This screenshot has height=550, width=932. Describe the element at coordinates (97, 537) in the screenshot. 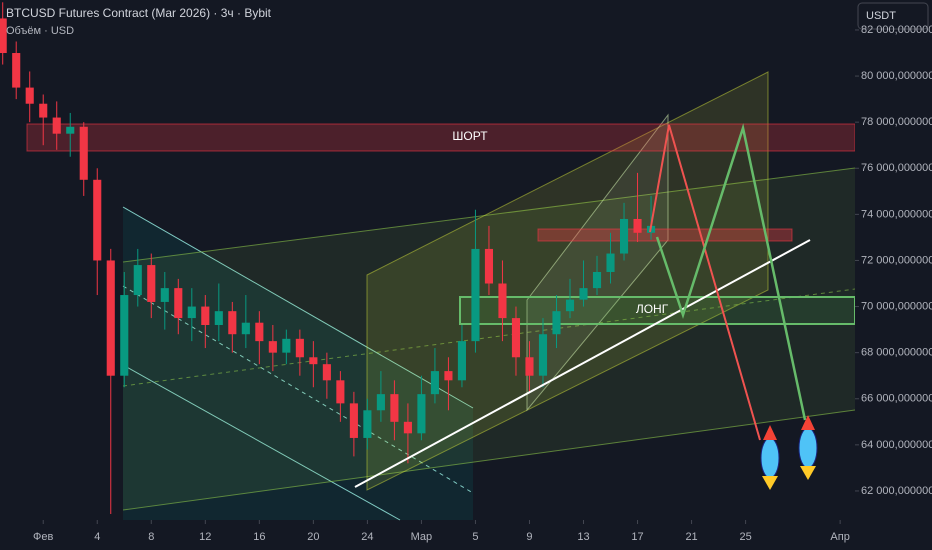

I see `x-tick-label: 4` at that location.